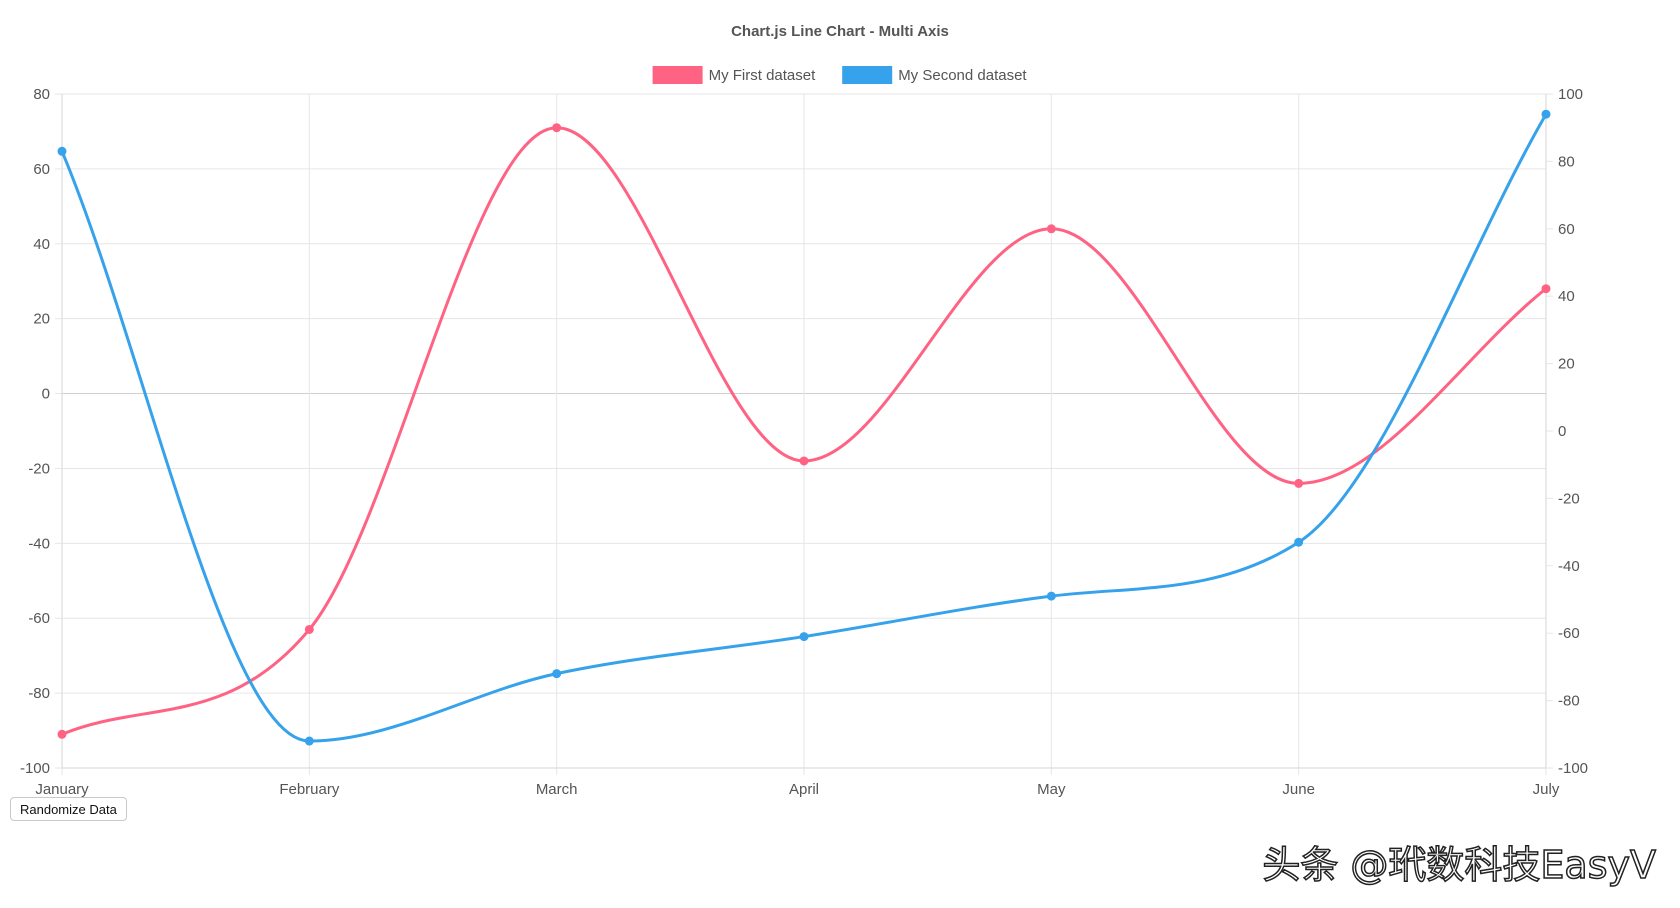 The image size is (1680, 908). Describe the element at coordinates (41, 169) in the screenshot. I see `left-tick-label: 60` at that location.